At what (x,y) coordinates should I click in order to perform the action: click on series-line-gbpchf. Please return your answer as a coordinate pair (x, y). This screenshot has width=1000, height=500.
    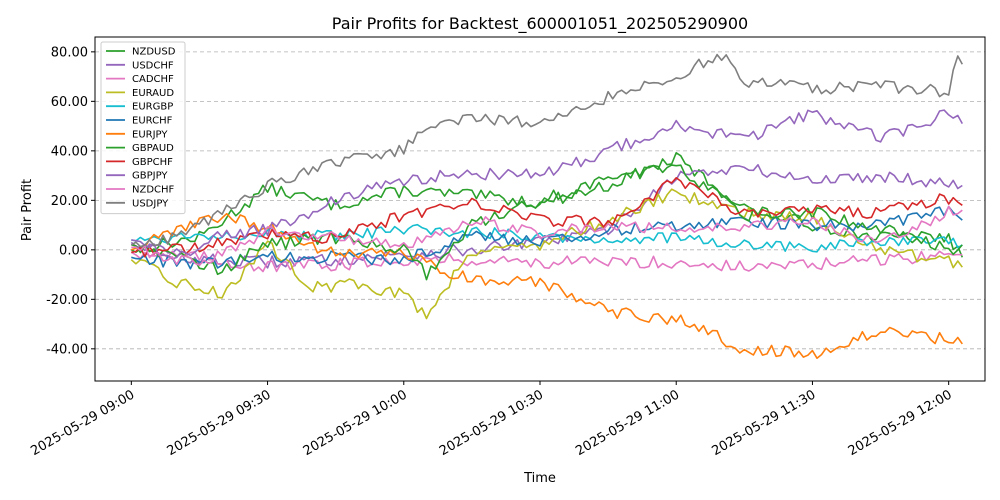
    Looking at the image, I should click on (547, 217).